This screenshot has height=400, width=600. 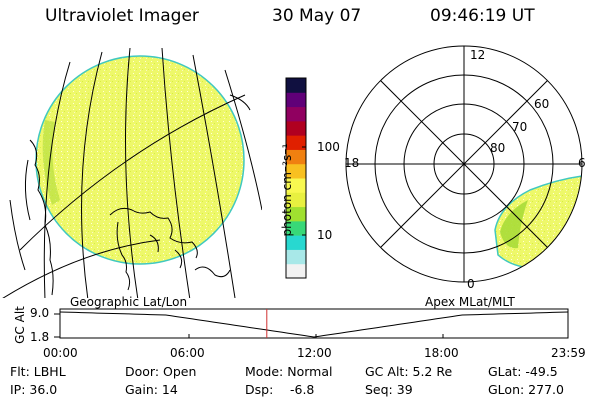 What do you see at coordinates (302, 389) in the screenshot?
I see `info-dsp-value: -6.8` at bounding box center [302, 389].